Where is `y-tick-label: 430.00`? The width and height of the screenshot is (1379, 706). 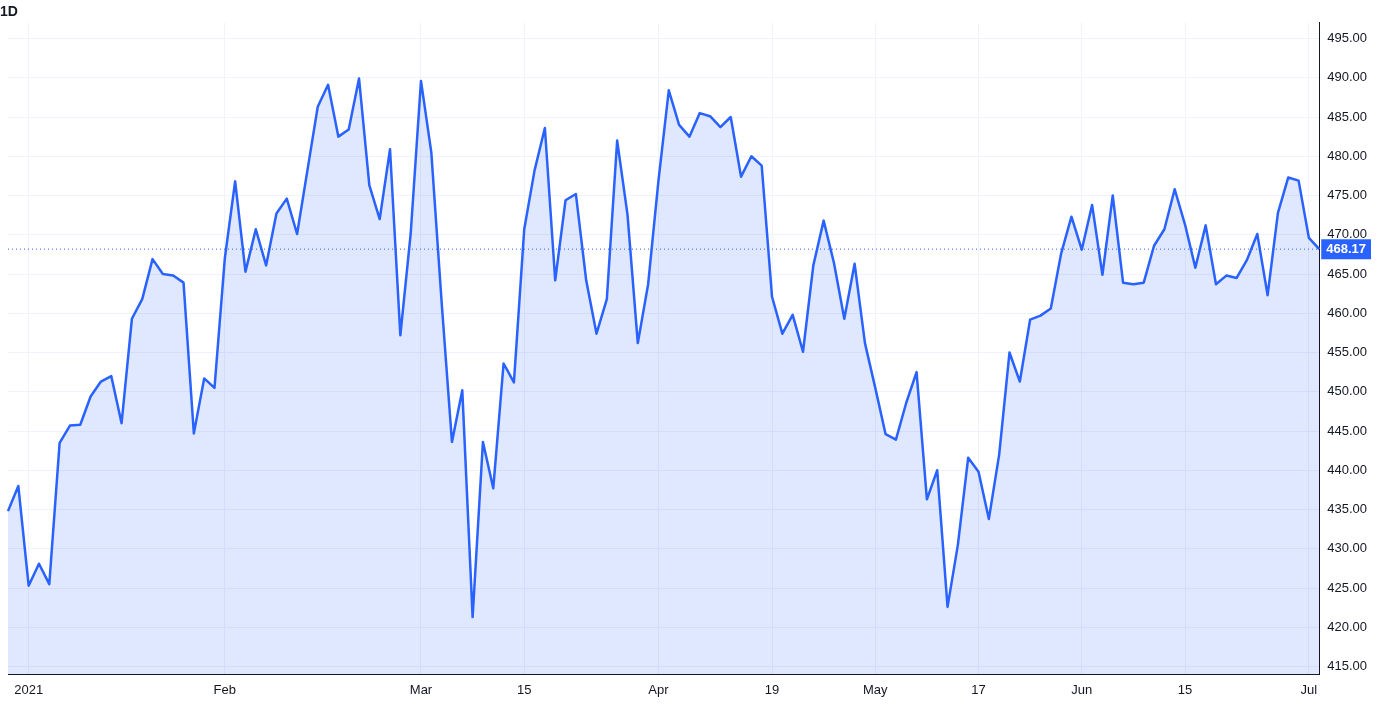 y-tick-label: 430.00 is located at coordinates (1347, 548).